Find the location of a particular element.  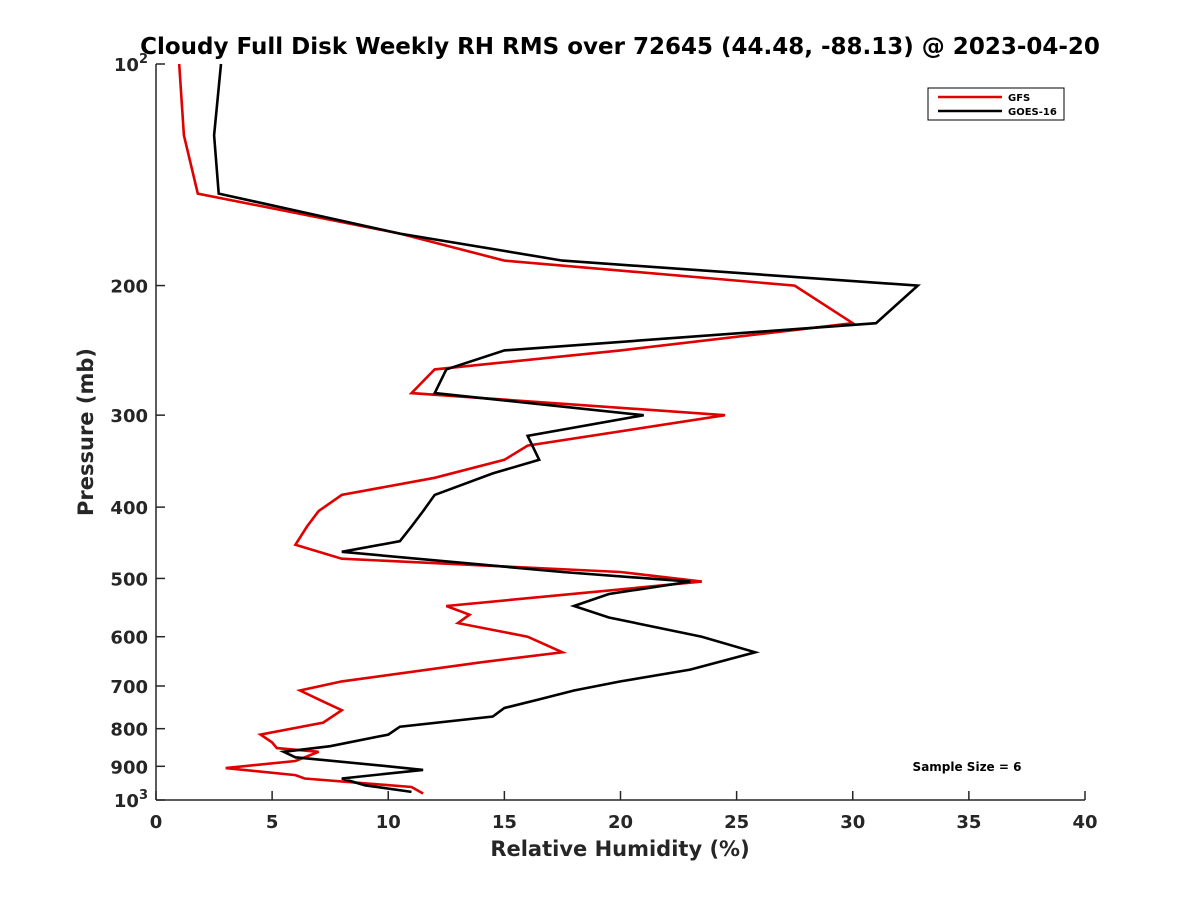

x-tick-label: 30 is located at coordinates (852, 822).